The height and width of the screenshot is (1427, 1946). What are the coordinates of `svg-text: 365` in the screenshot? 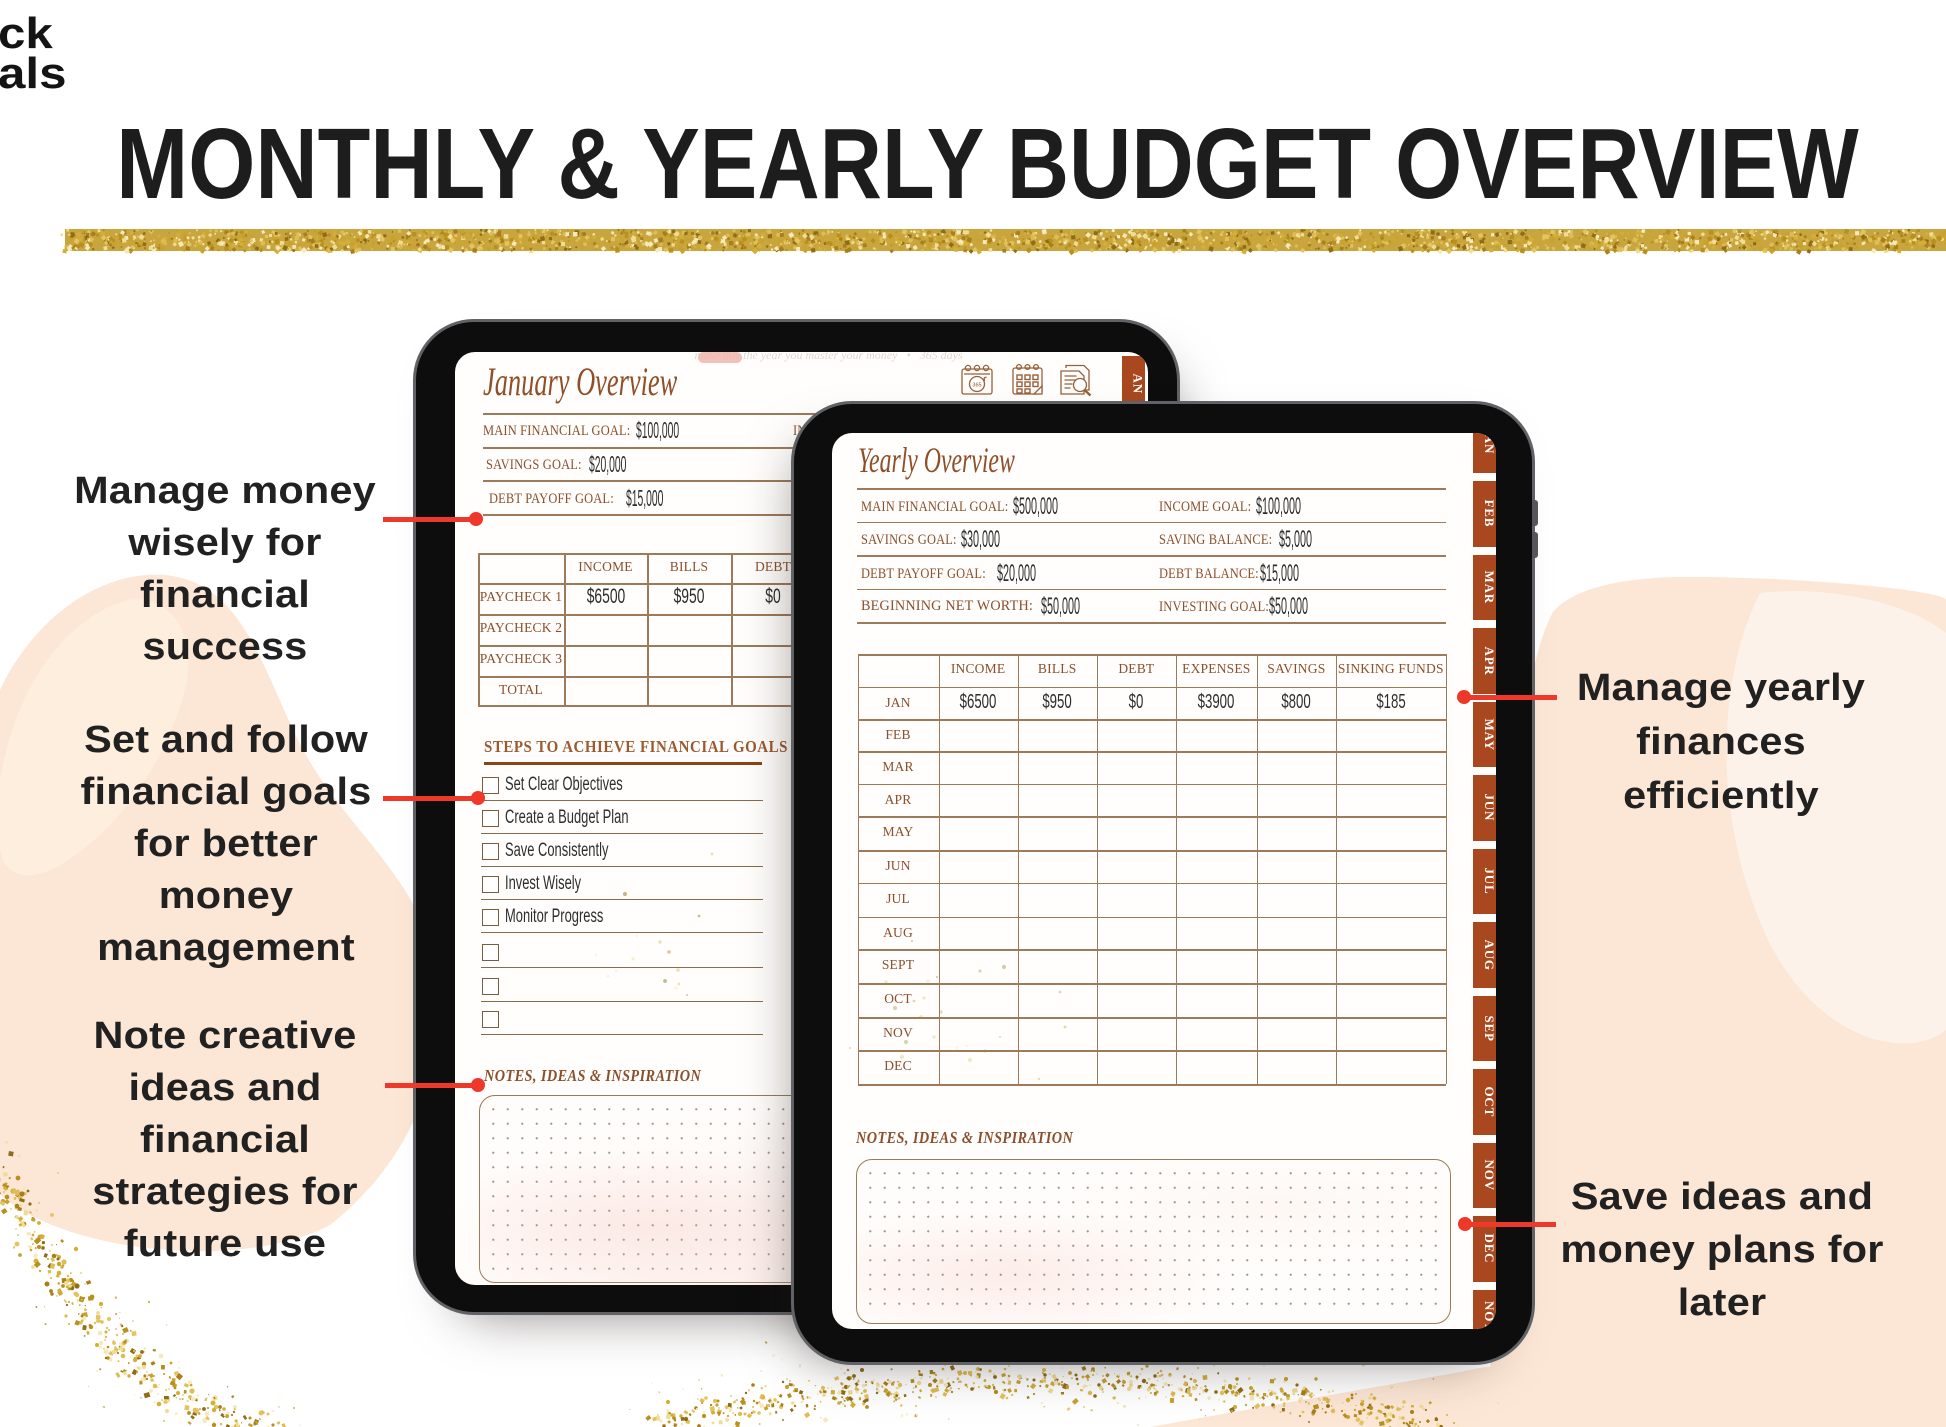 It's located at (976, 386).